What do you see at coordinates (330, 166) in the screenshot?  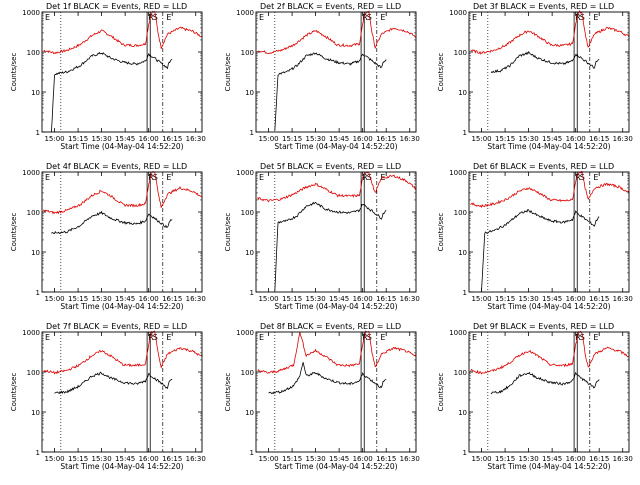 I see `panel-title: Det 5f BLACK = Events, RED = LLD` at bounding box center [330, 166].